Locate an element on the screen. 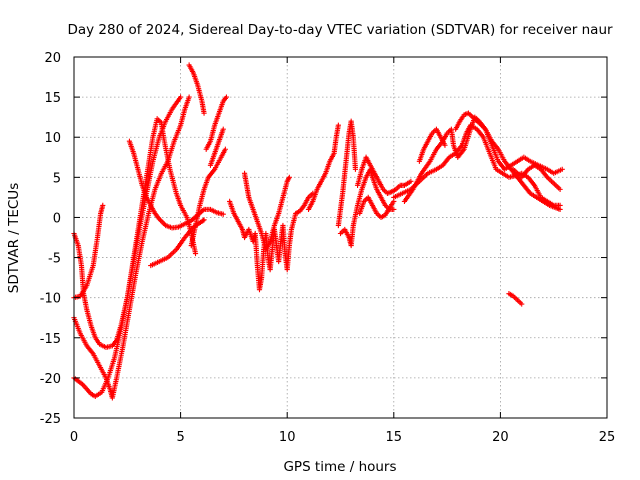  y-tick-label: -15 is located at coordinates (50, 339).